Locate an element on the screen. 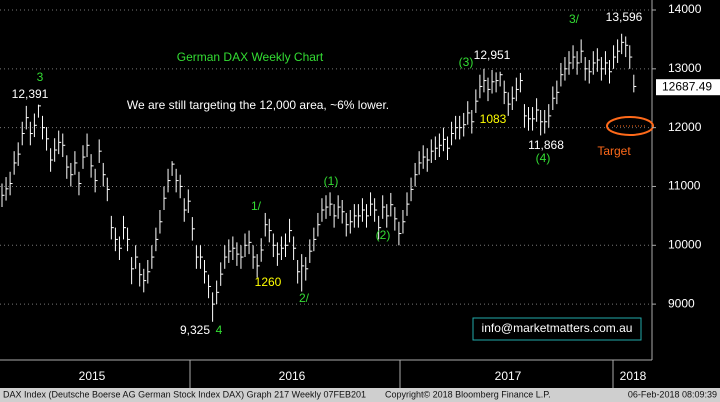 This screenshot has height=402, width=720. footer-band is located at coordinates (360, 395).